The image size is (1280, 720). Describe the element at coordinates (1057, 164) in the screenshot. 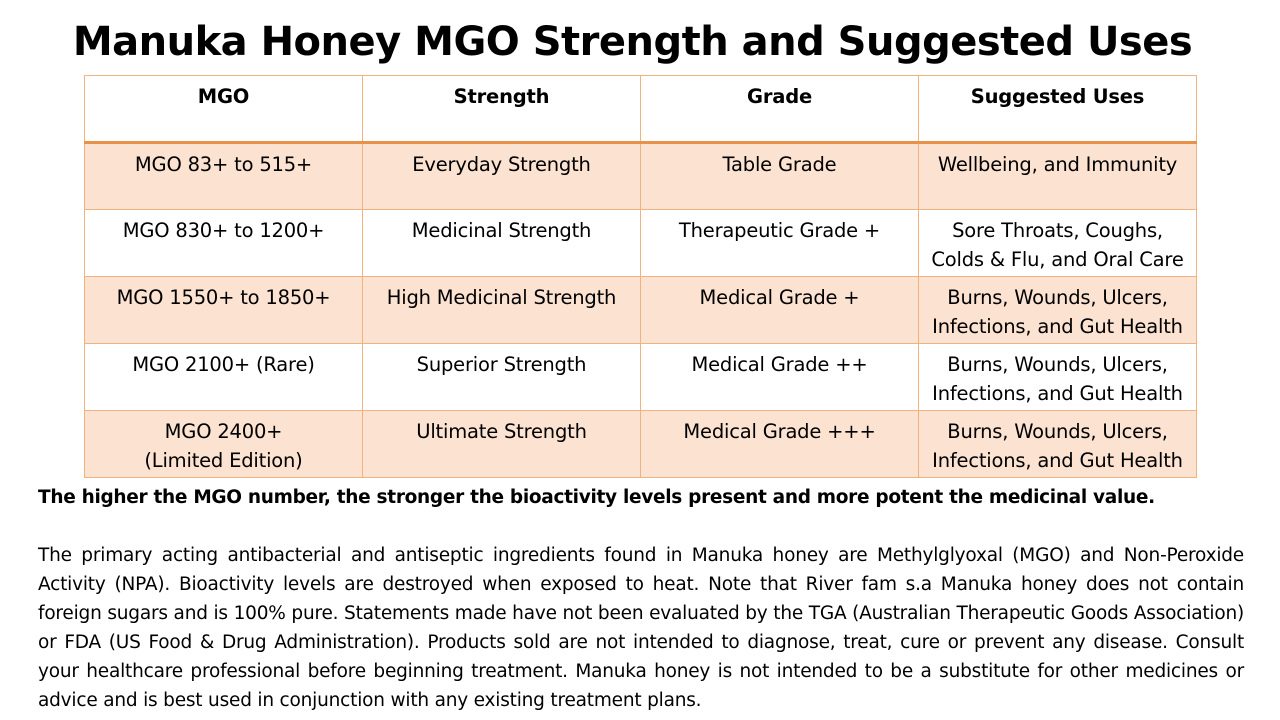

I see `uses-text: Wellbeing, and Immunity` at that location.